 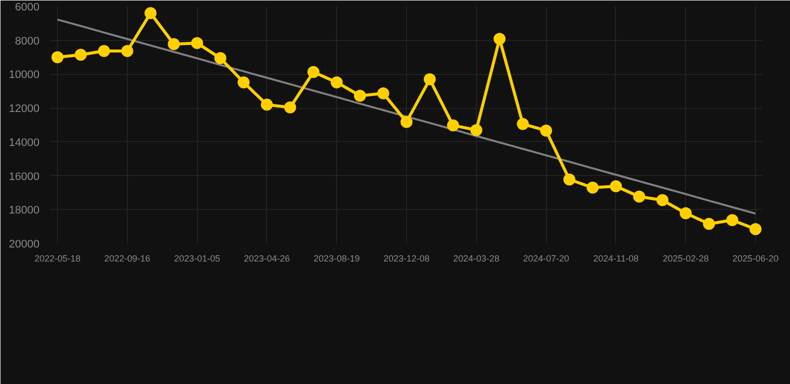 What do you see at coordinates (57, 259) in the screenshot?
I see `x-tick-label: 2022-05-18` at bounding box center [57, 259].